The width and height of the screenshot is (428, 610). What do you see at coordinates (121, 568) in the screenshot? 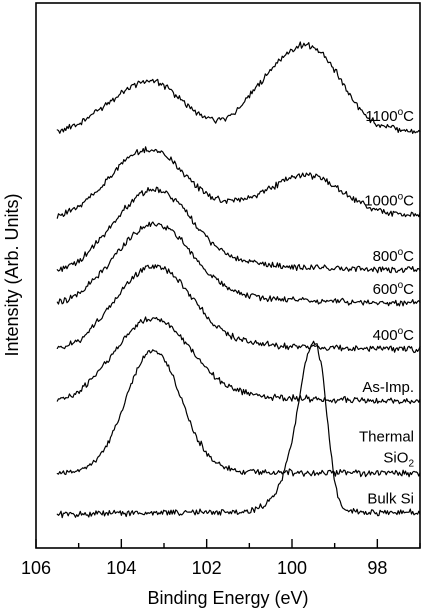
I see `x-tick-label: 104` at bounding box center [121, 568].